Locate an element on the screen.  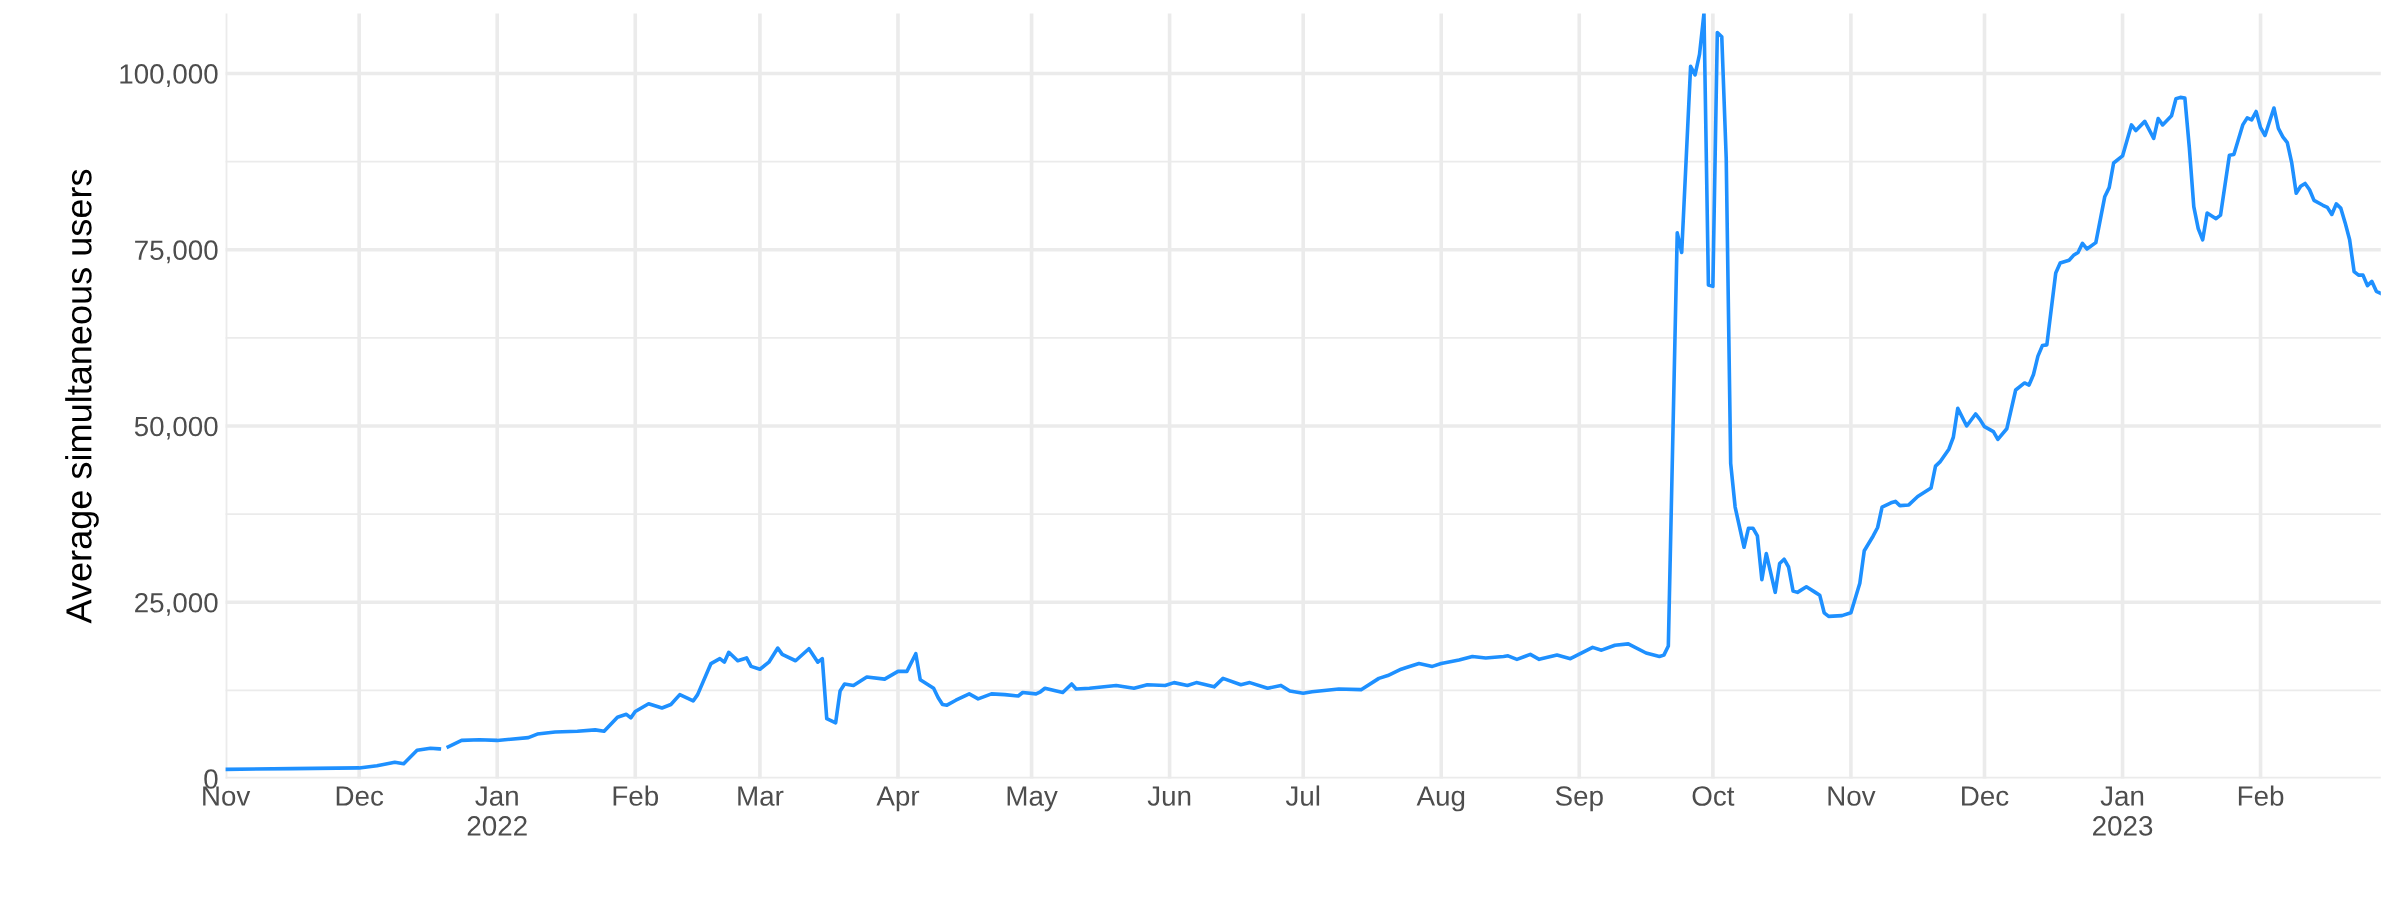
y-tick-label: 25,000 is located at coordinates (176, 604).